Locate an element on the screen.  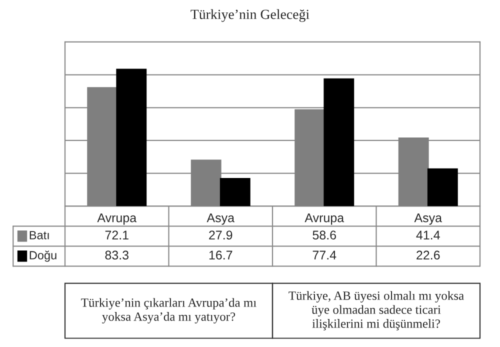
legend-label: Doğu is located at coordinates (43, 256).